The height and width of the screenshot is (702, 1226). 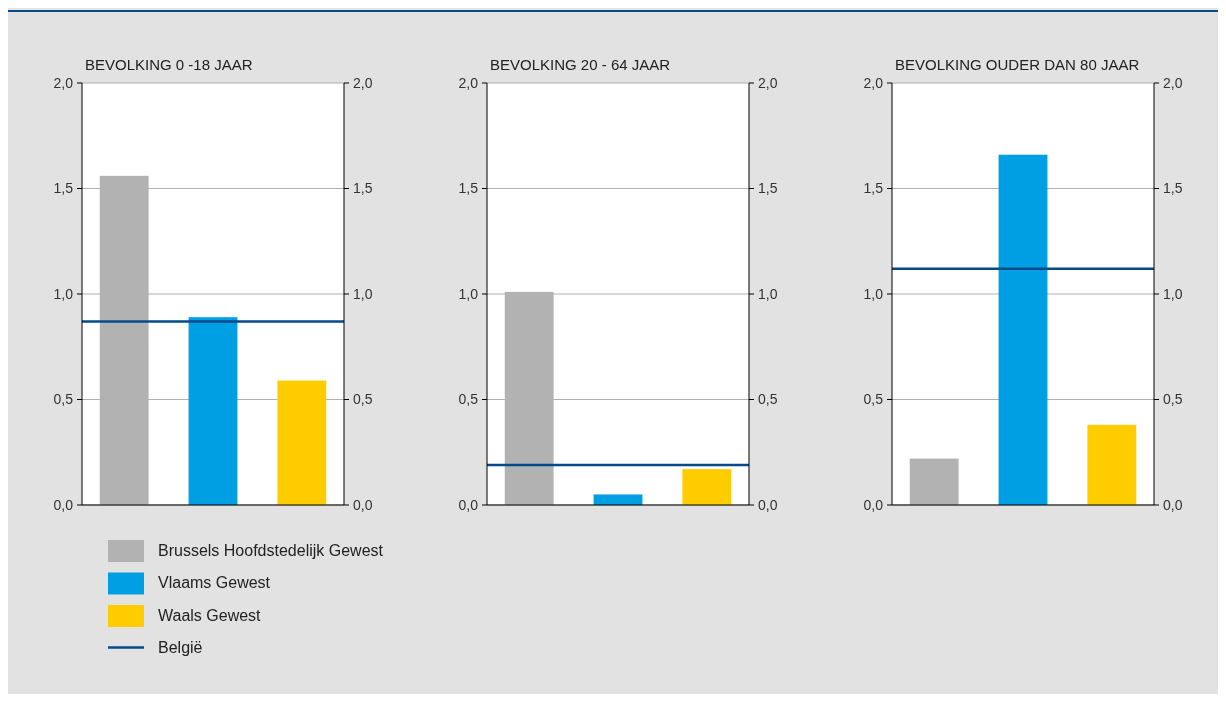 I want to click on legend-label: Vlaams Gewest, so click(x=214, y=583).